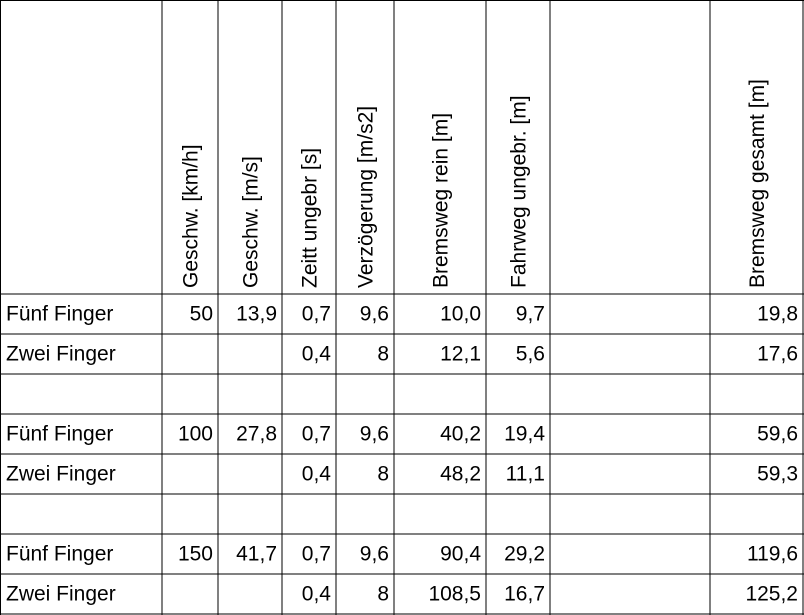 Image resolution: width=804 pixels, height=615 pixels. Describe the element at coordinates (201, 314) in the screenshot. I see `cell-value: 50` at that location.